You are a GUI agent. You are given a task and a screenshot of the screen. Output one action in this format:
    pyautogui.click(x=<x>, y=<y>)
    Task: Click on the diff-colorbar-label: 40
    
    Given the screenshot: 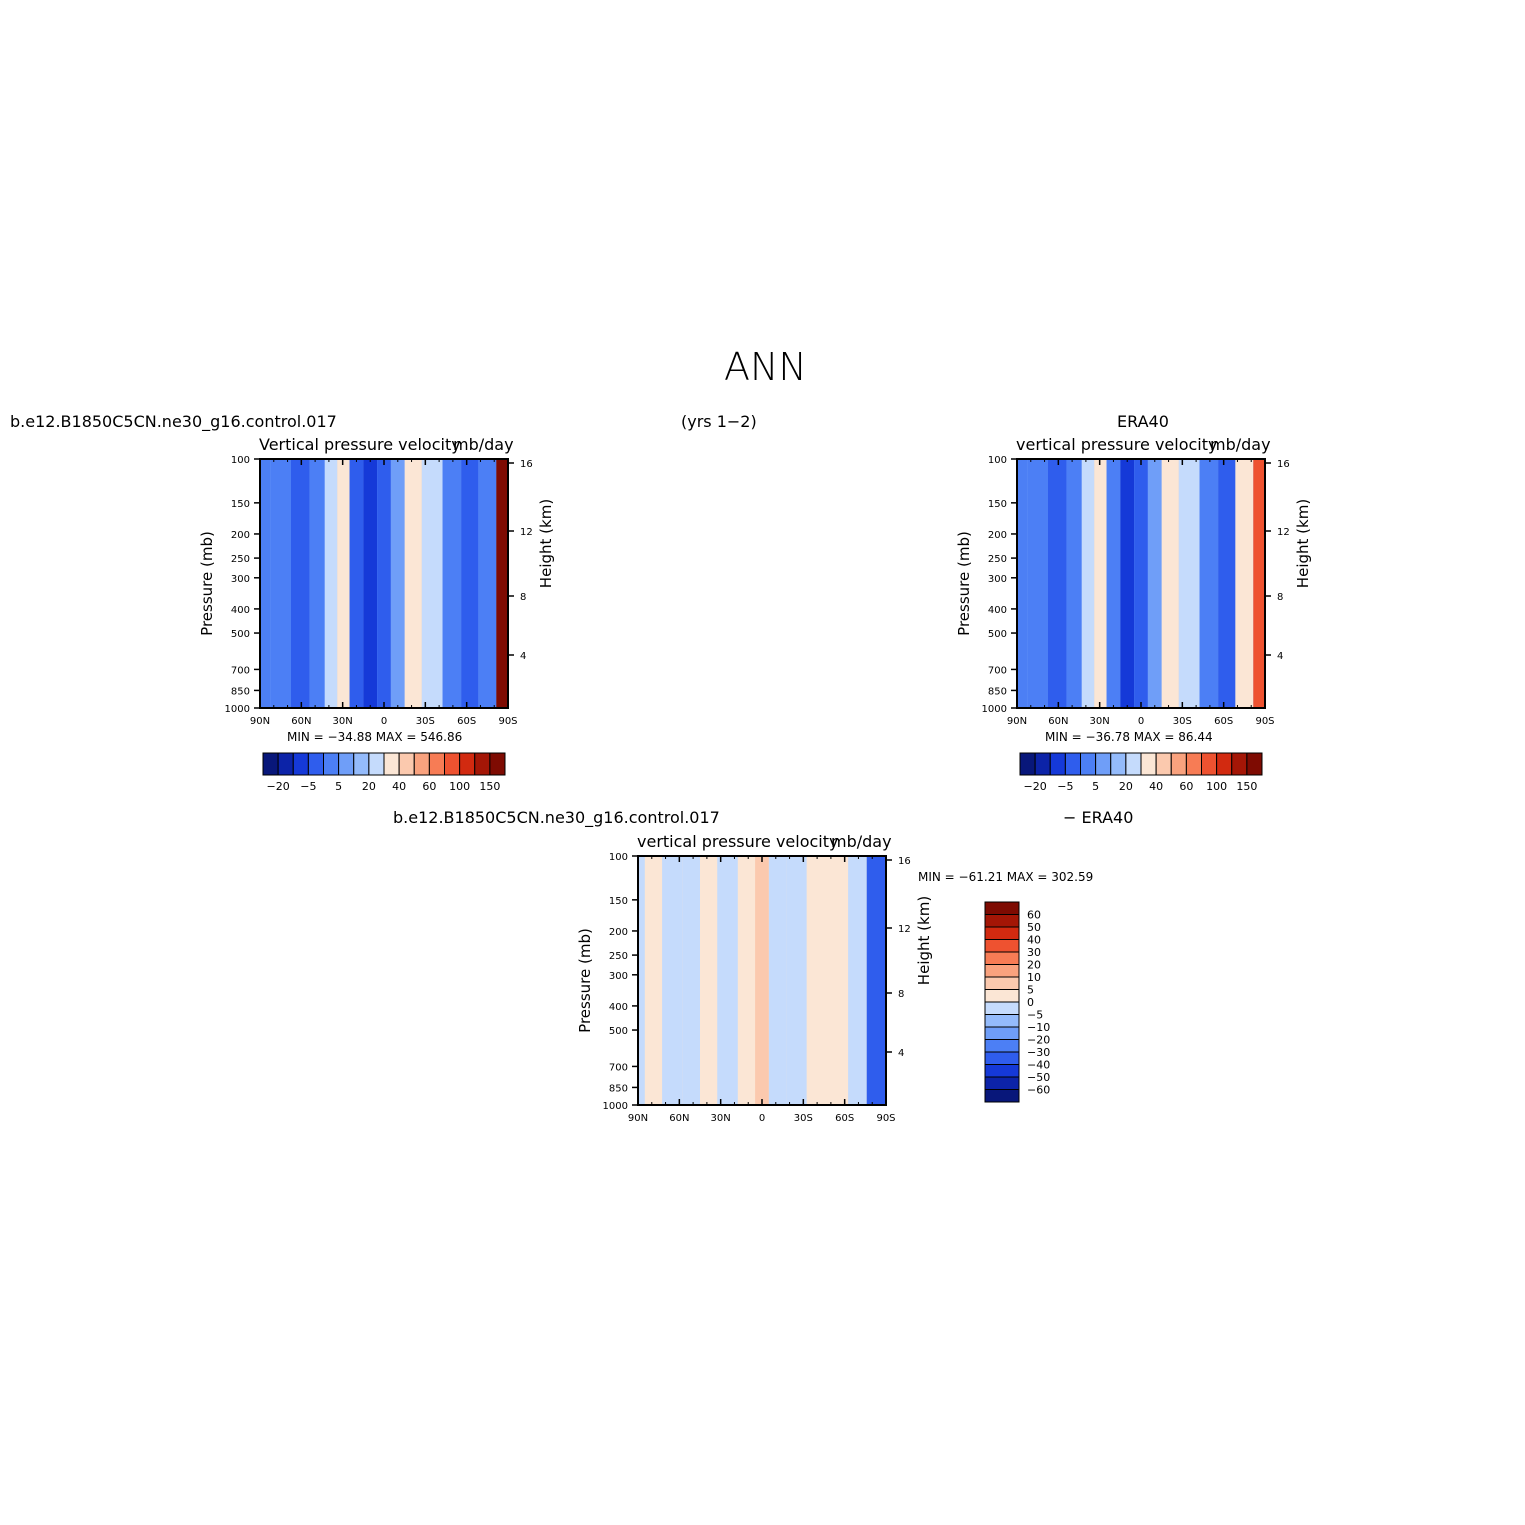 What is the action you would take?
    pyautogui.click(x=1034, y=940)
    